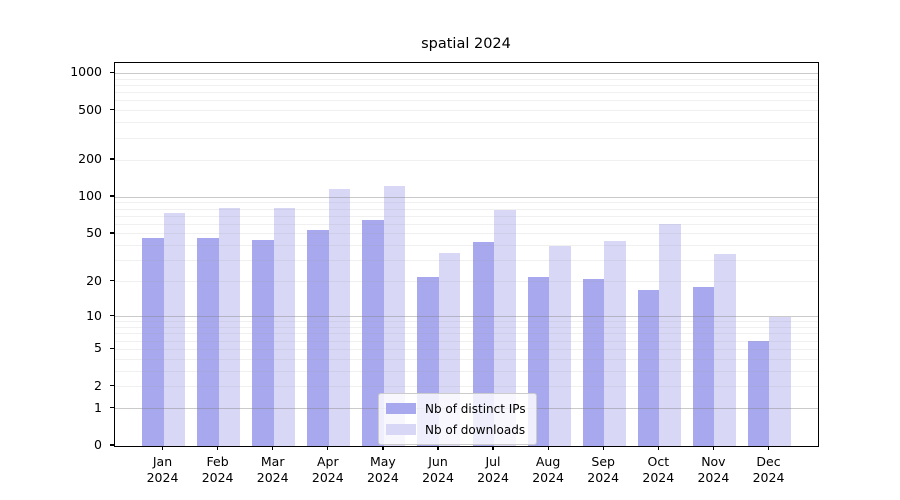  Describe the element at coordinates (90, 109) in the screenshot. I see `y-tick-label: 500` at that location.